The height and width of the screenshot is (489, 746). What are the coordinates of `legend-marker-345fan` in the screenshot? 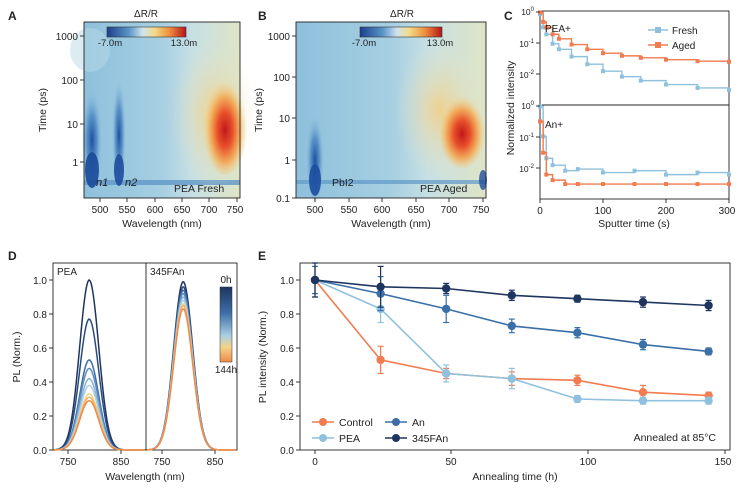 It's located at (396, 438).